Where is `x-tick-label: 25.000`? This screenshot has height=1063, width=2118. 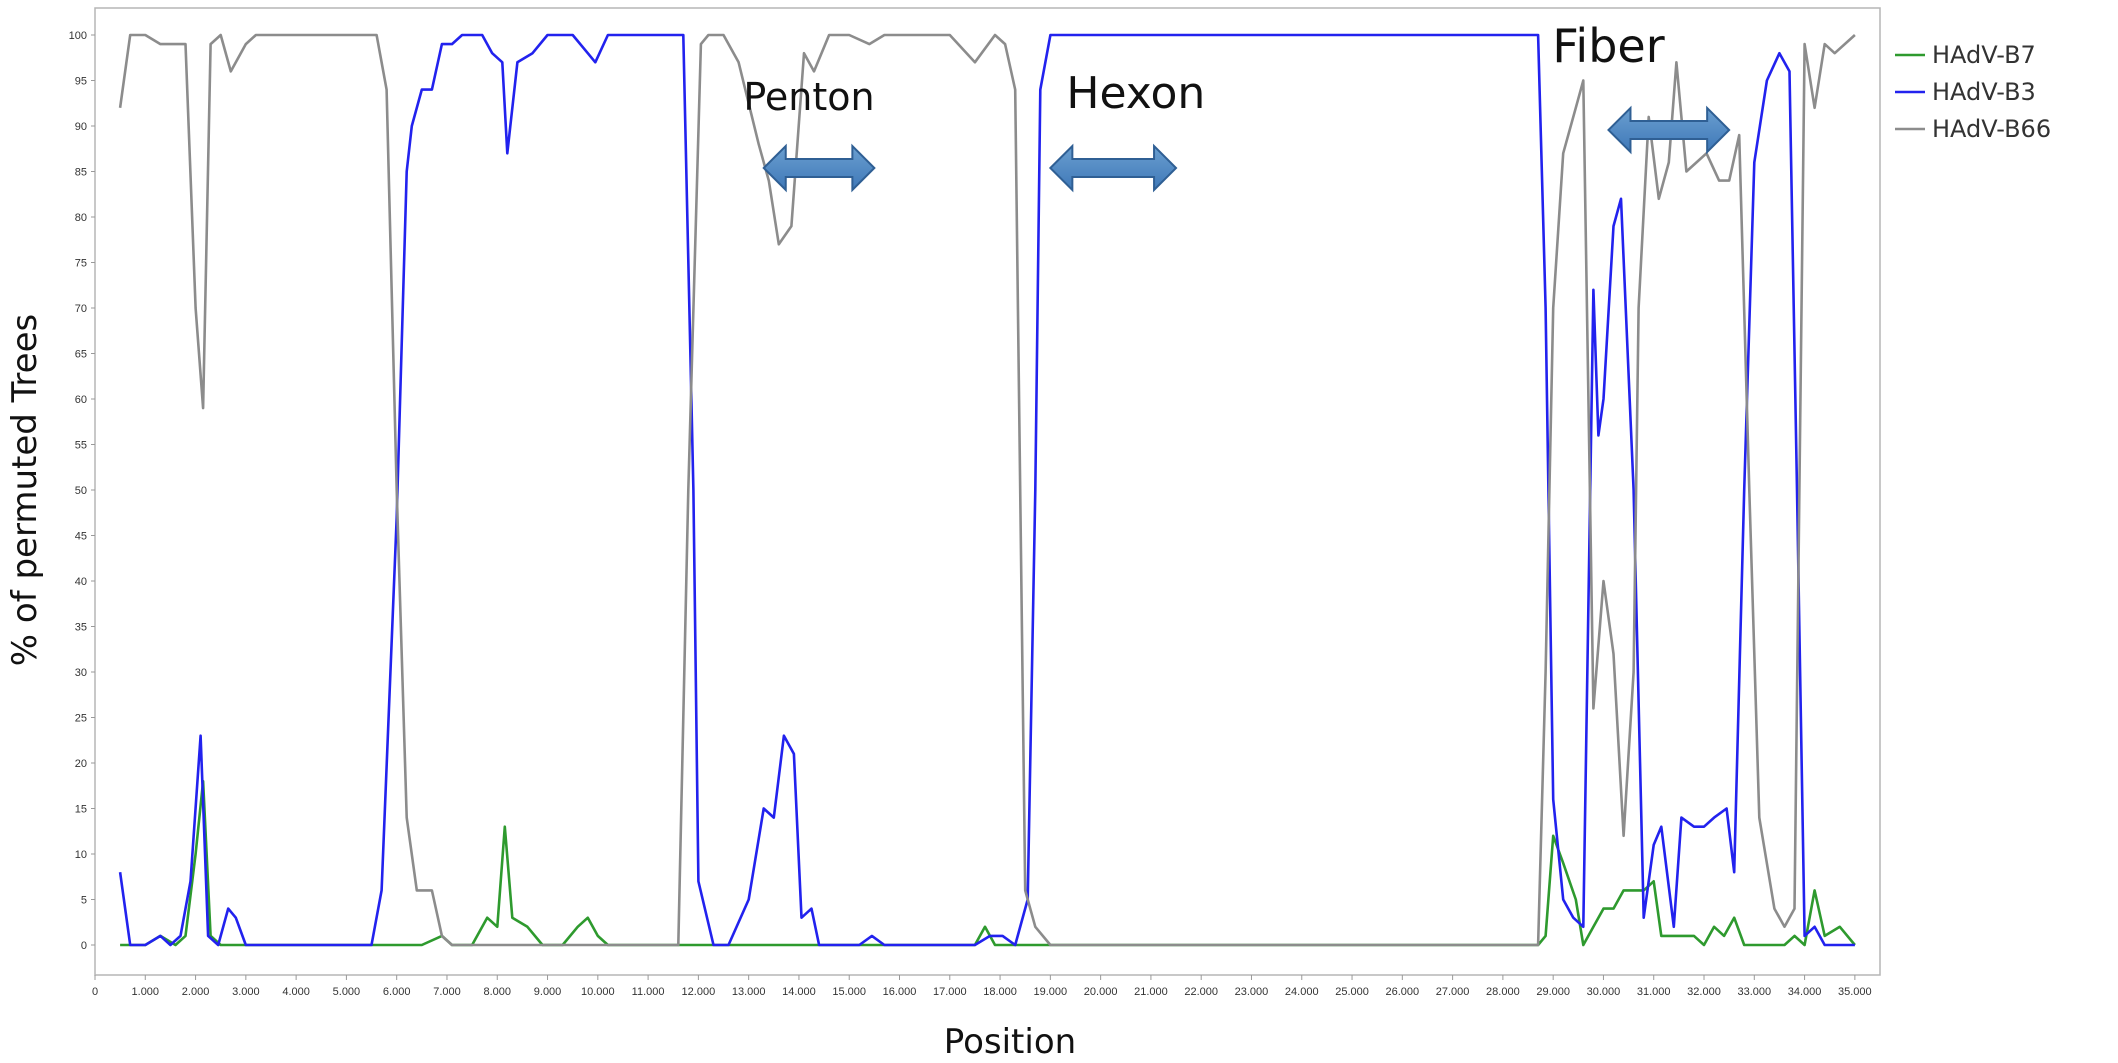
x-tick-label: 25.000 is located at coordinates (1352, 992).